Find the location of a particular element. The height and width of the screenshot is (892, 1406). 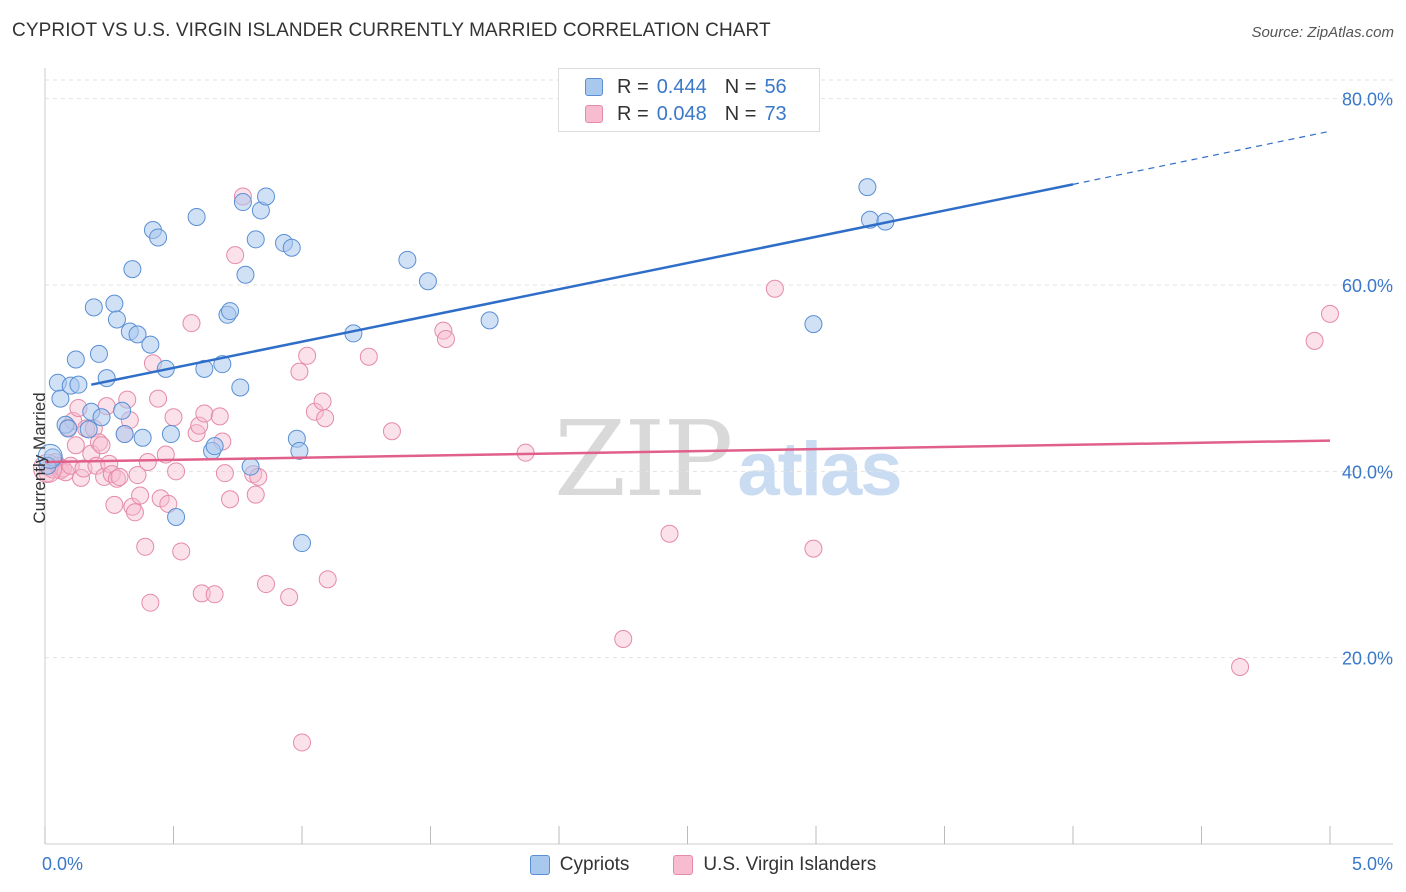

trend-line-cypriots-extension is located at coordinates (1201, 157).